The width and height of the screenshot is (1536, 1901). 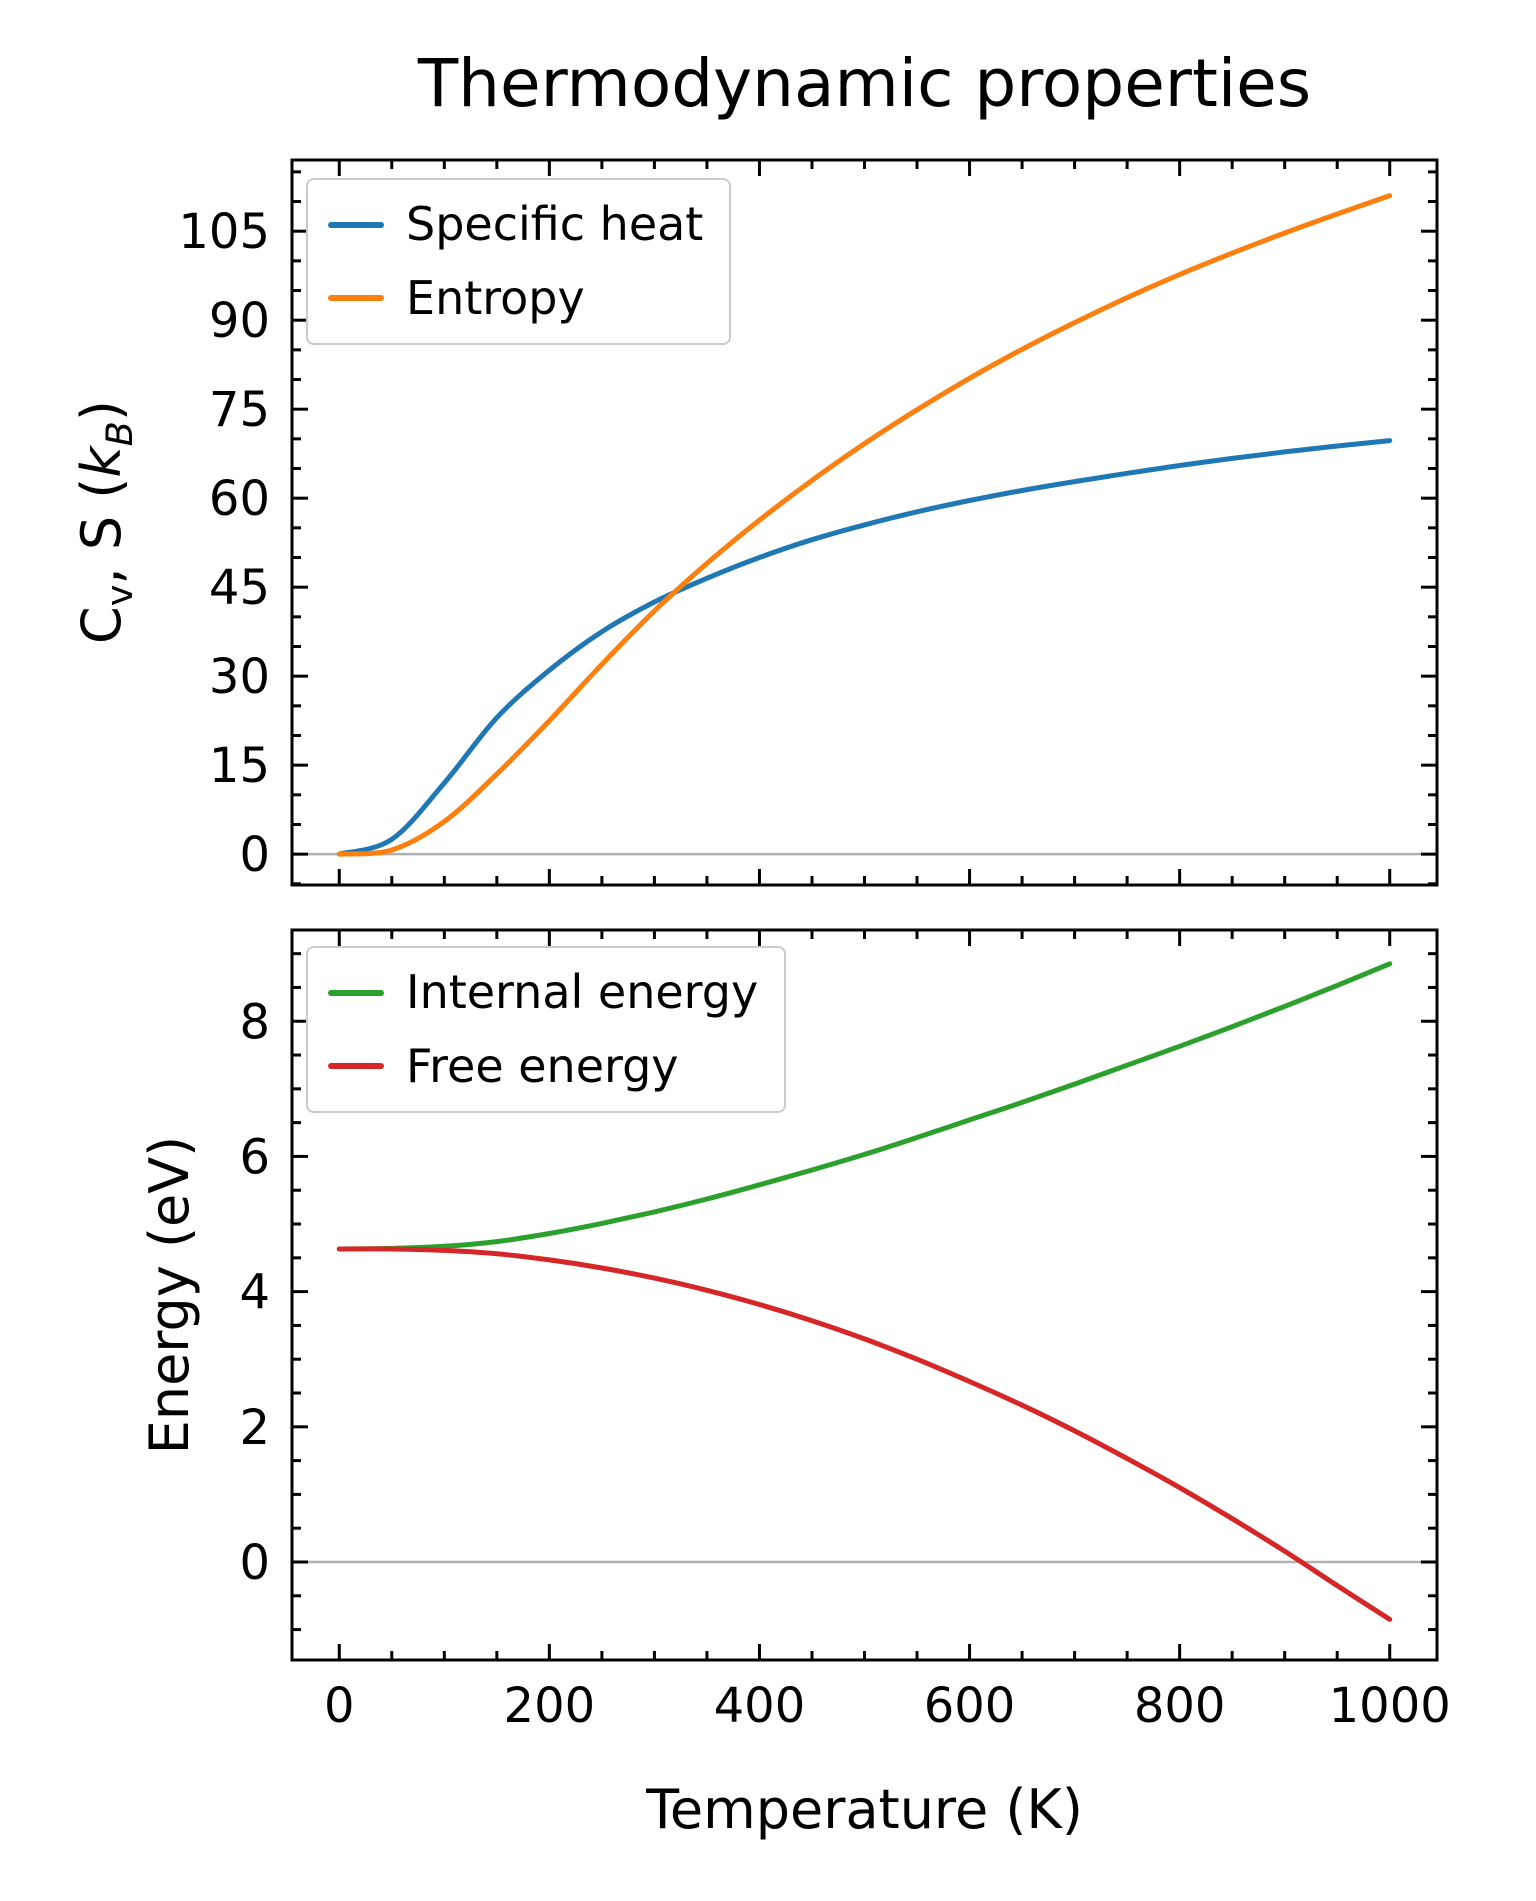 I want to click on x-tick-label: 800, so click(x=1180, y=1706).